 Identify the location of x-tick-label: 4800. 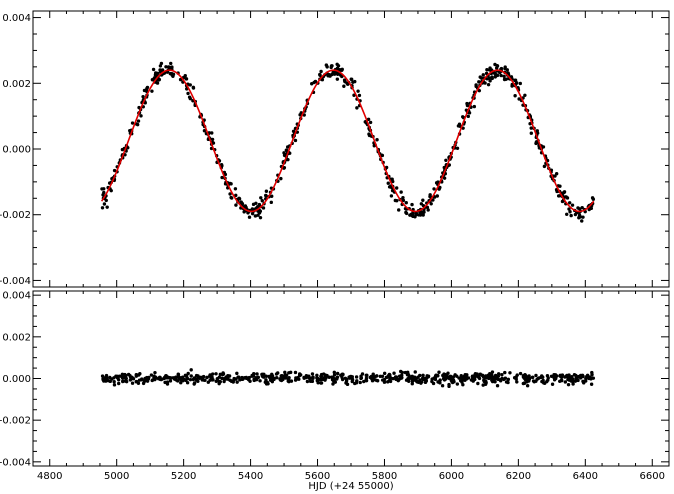
(49, 476).